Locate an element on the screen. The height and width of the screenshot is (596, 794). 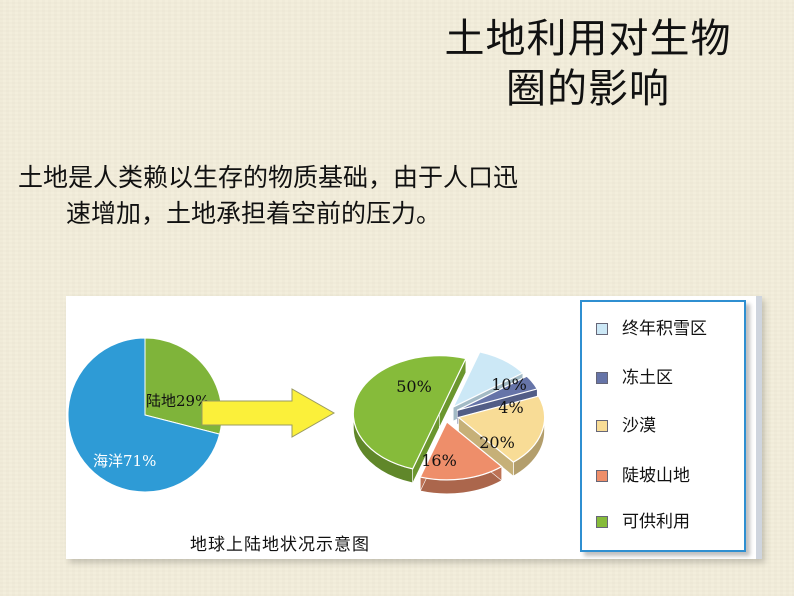
arrow-icon is located at coordinates (268, 413).